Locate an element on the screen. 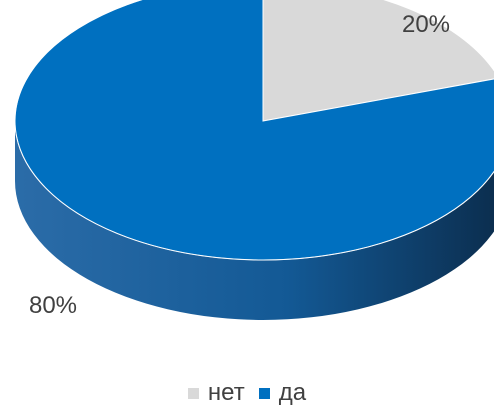 Image resolution: width=494 pixels, height=417 pixels. legend-item-net: нет is located at coordinates (216, 393).